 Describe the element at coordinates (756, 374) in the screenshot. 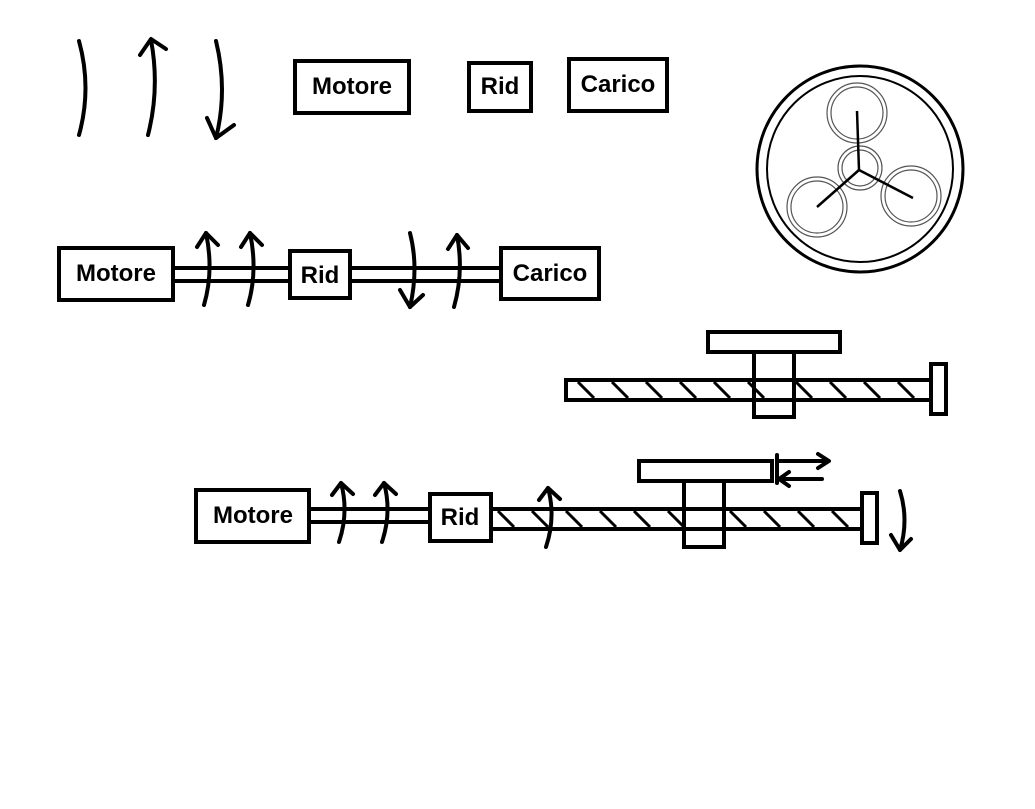

I see `lead-screw-icon` at that location.